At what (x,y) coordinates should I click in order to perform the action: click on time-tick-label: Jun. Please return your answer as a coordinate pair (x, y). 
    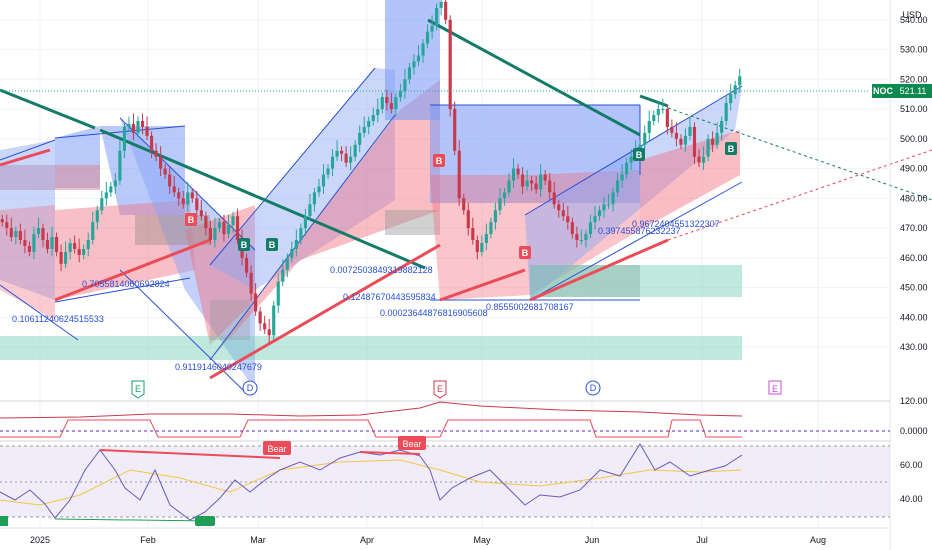
    Looking at the image, I should click on (592, 540).